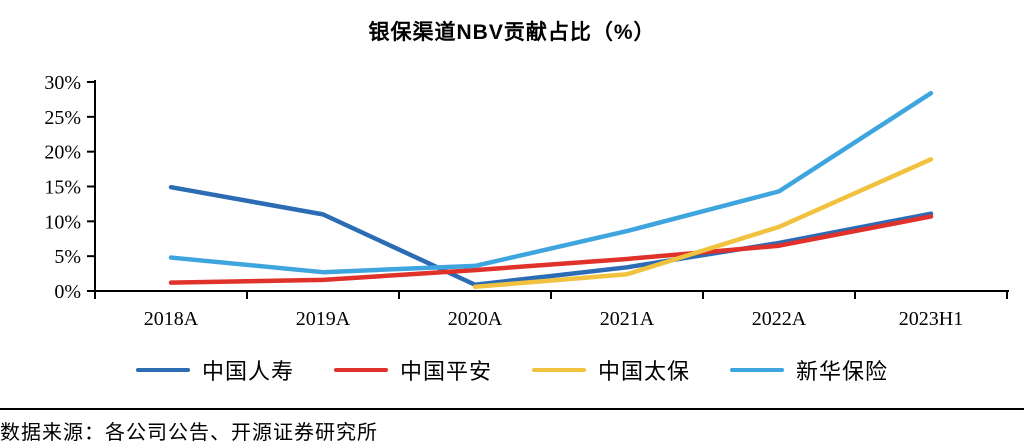 The image size is (1024, 445). I want to click on legend-label: 新华保险, so click(842, 371).